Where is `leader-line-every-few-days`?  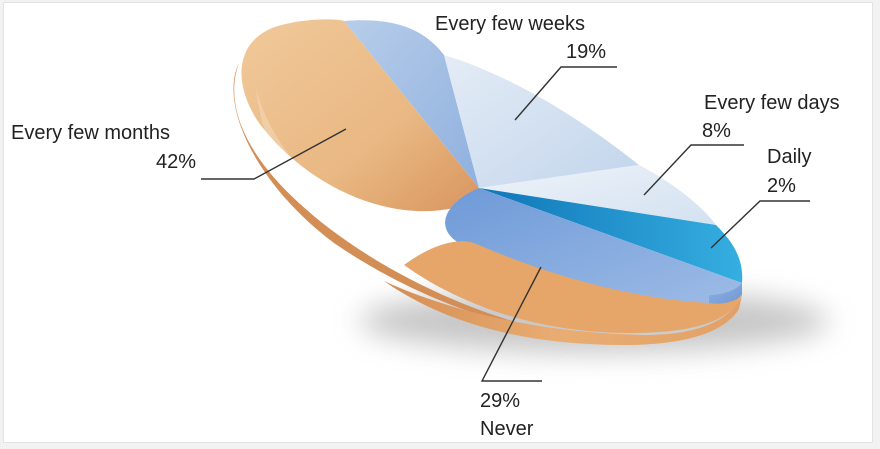 leader-line-every-few-days is located at coordinates (693, 170).